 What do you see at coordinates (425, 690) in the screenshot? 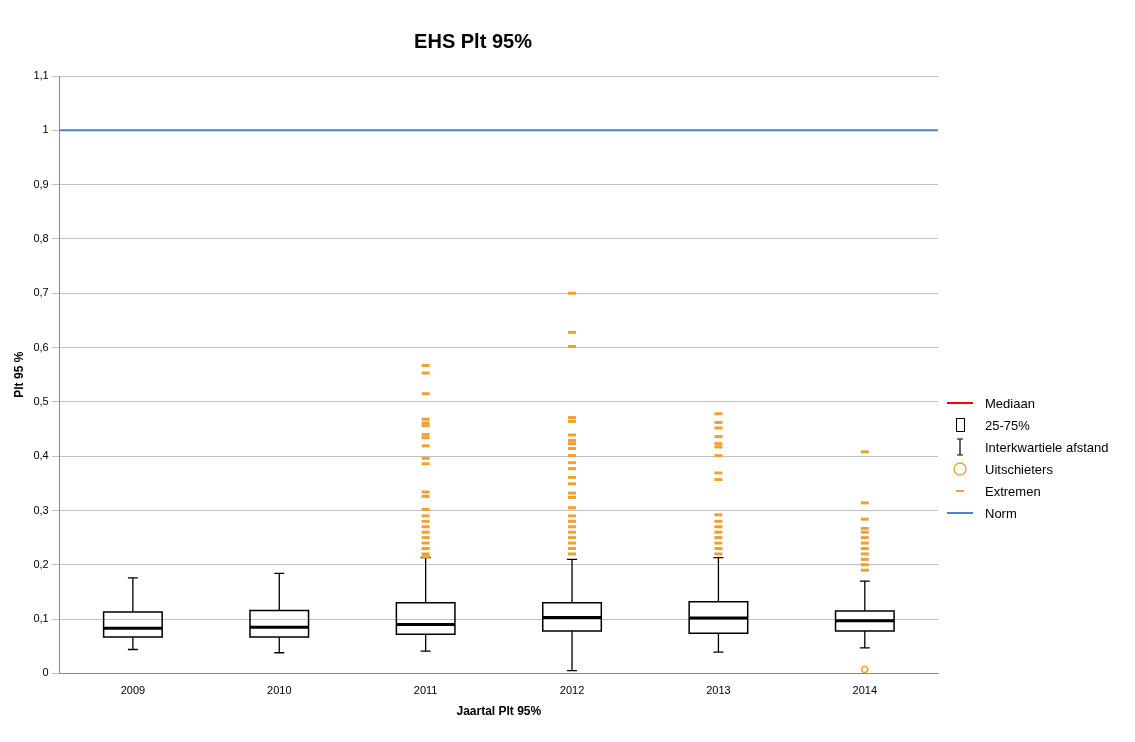
I see `x-tick-label: 2011` at bounding box center [425, 690].